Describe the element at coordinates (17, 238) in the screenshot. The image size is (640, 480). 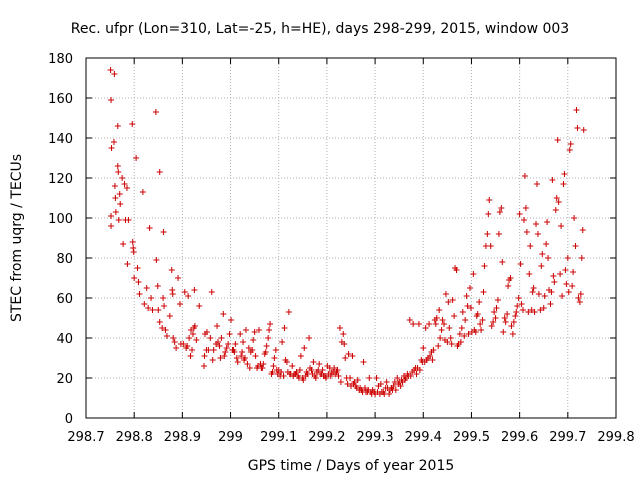
I see `y-axis-label: STEC from uqrg / TECUs` at that location.